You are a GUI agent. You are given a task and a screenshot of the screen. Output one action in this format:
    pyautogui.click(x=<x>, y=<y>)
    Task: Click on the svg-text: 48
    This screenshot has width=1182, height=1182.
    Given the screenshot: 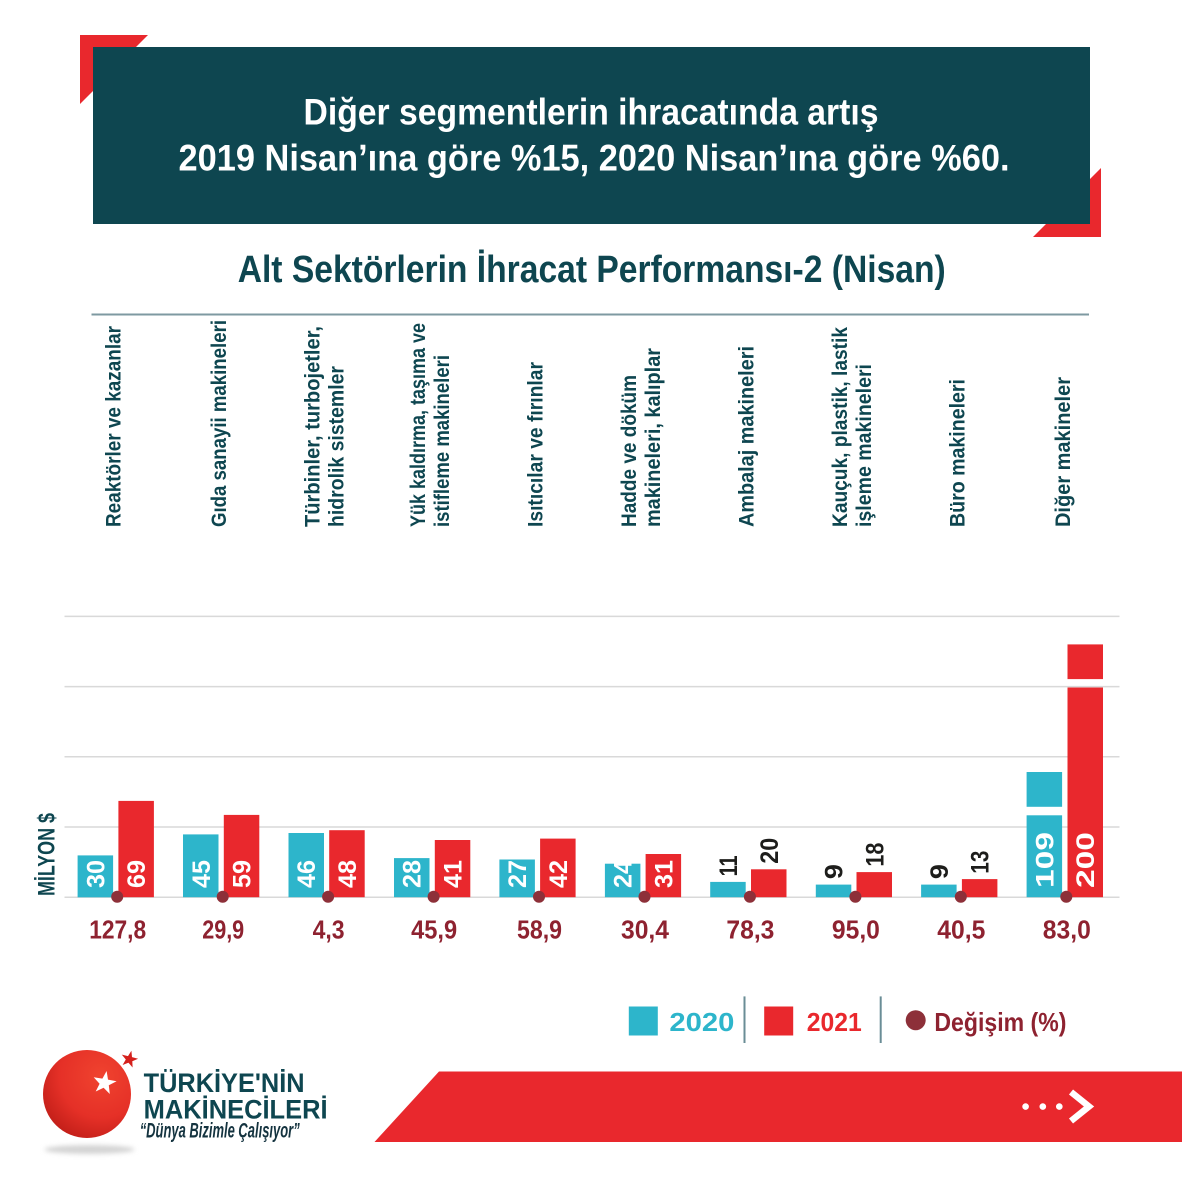 What is the action you would take?
    pyautogui.click(x=348, y=874)
    